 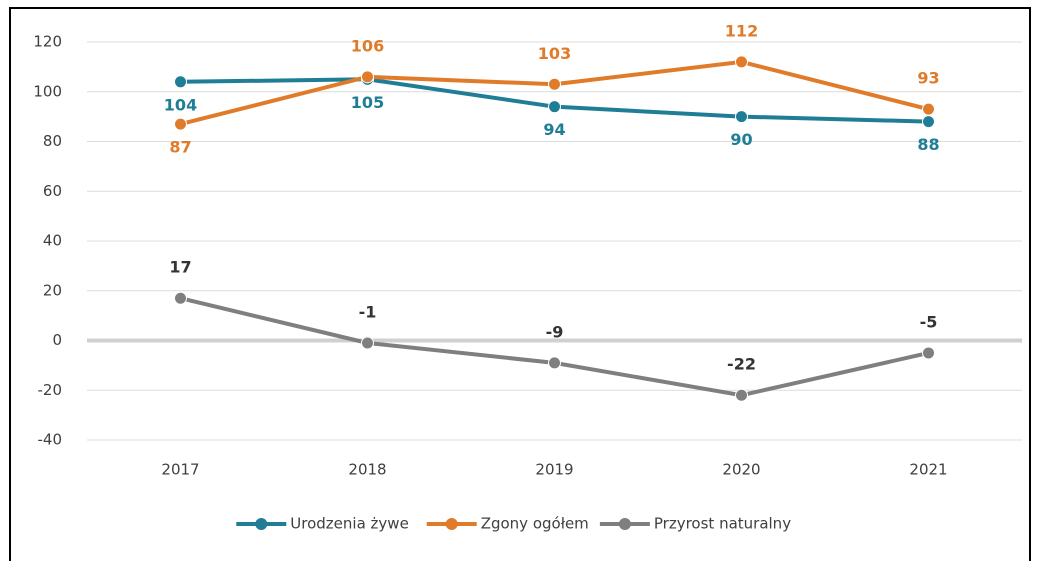 I want to click on data-label: 90, so click(x=741, y=139).